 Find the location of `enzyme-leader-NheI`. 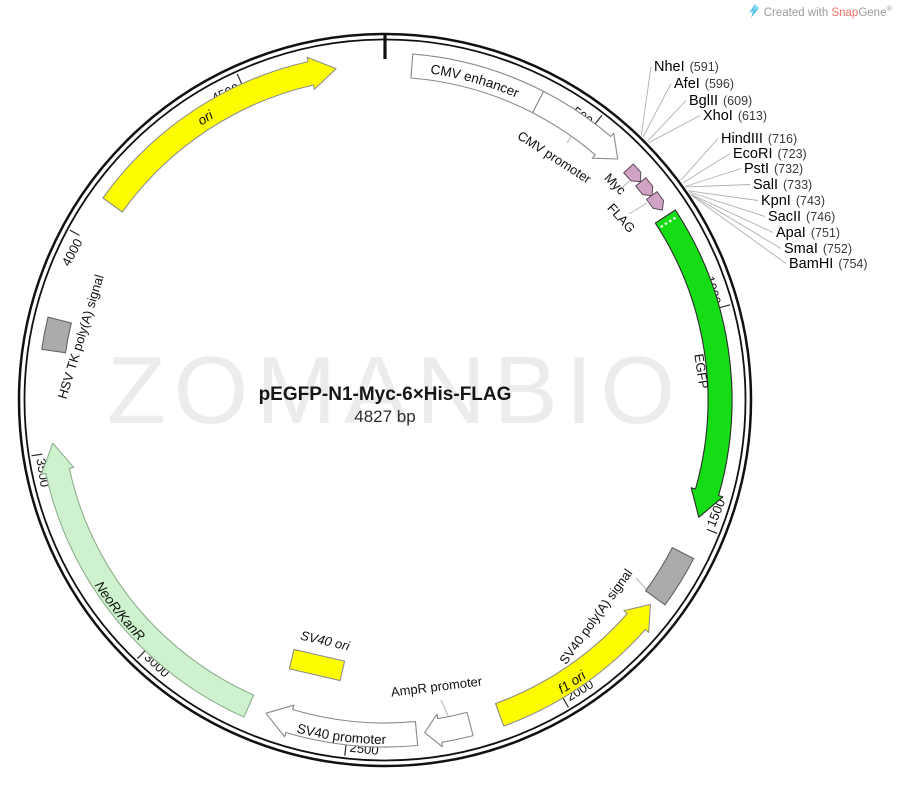

enzyme-leader-NheI is located at coordinates (646, 101).